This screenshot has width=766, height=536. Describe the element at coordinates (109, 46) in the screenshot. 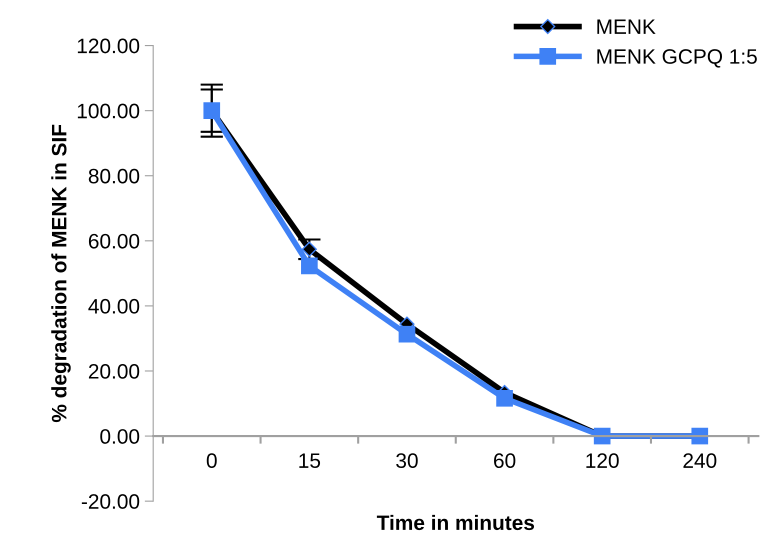

I see `y-tick-label: 120.00` at that location.